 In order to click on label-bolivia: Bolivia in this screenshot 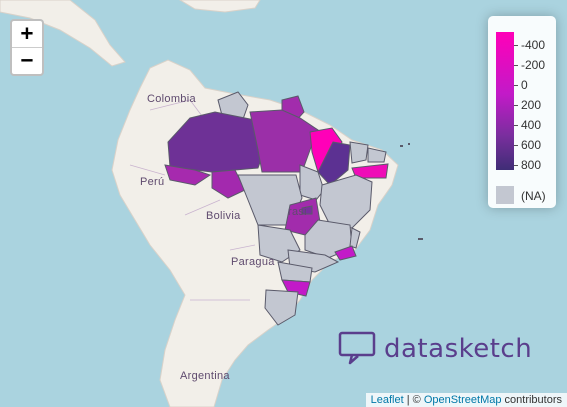, I will do `click(223, 216)`.